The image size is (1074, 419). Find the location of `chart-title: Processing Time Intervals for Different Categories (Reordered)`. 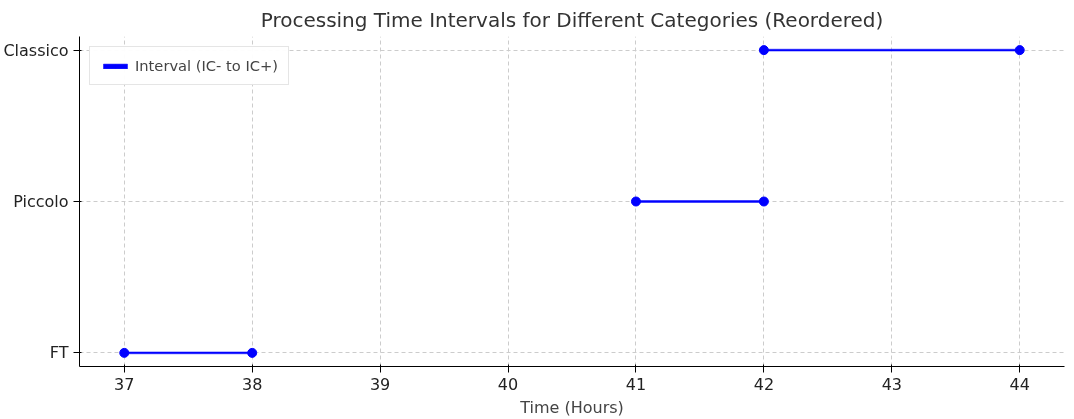

chart-title: Processing Time Intervals for Different Categories (Reordered) is located at coordinates (572, 19).